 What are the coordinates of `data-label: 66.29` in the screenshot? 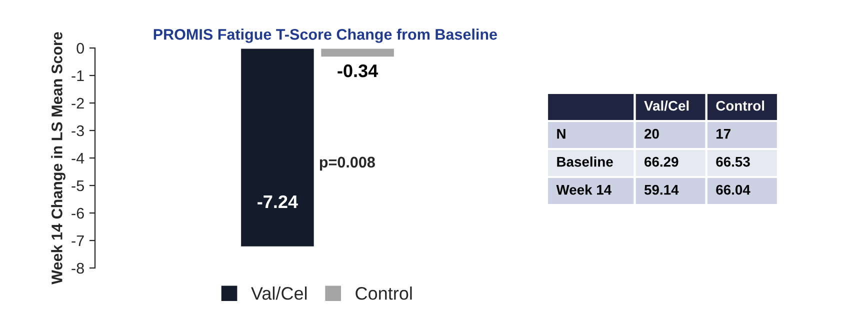 It's located at (661, 161).